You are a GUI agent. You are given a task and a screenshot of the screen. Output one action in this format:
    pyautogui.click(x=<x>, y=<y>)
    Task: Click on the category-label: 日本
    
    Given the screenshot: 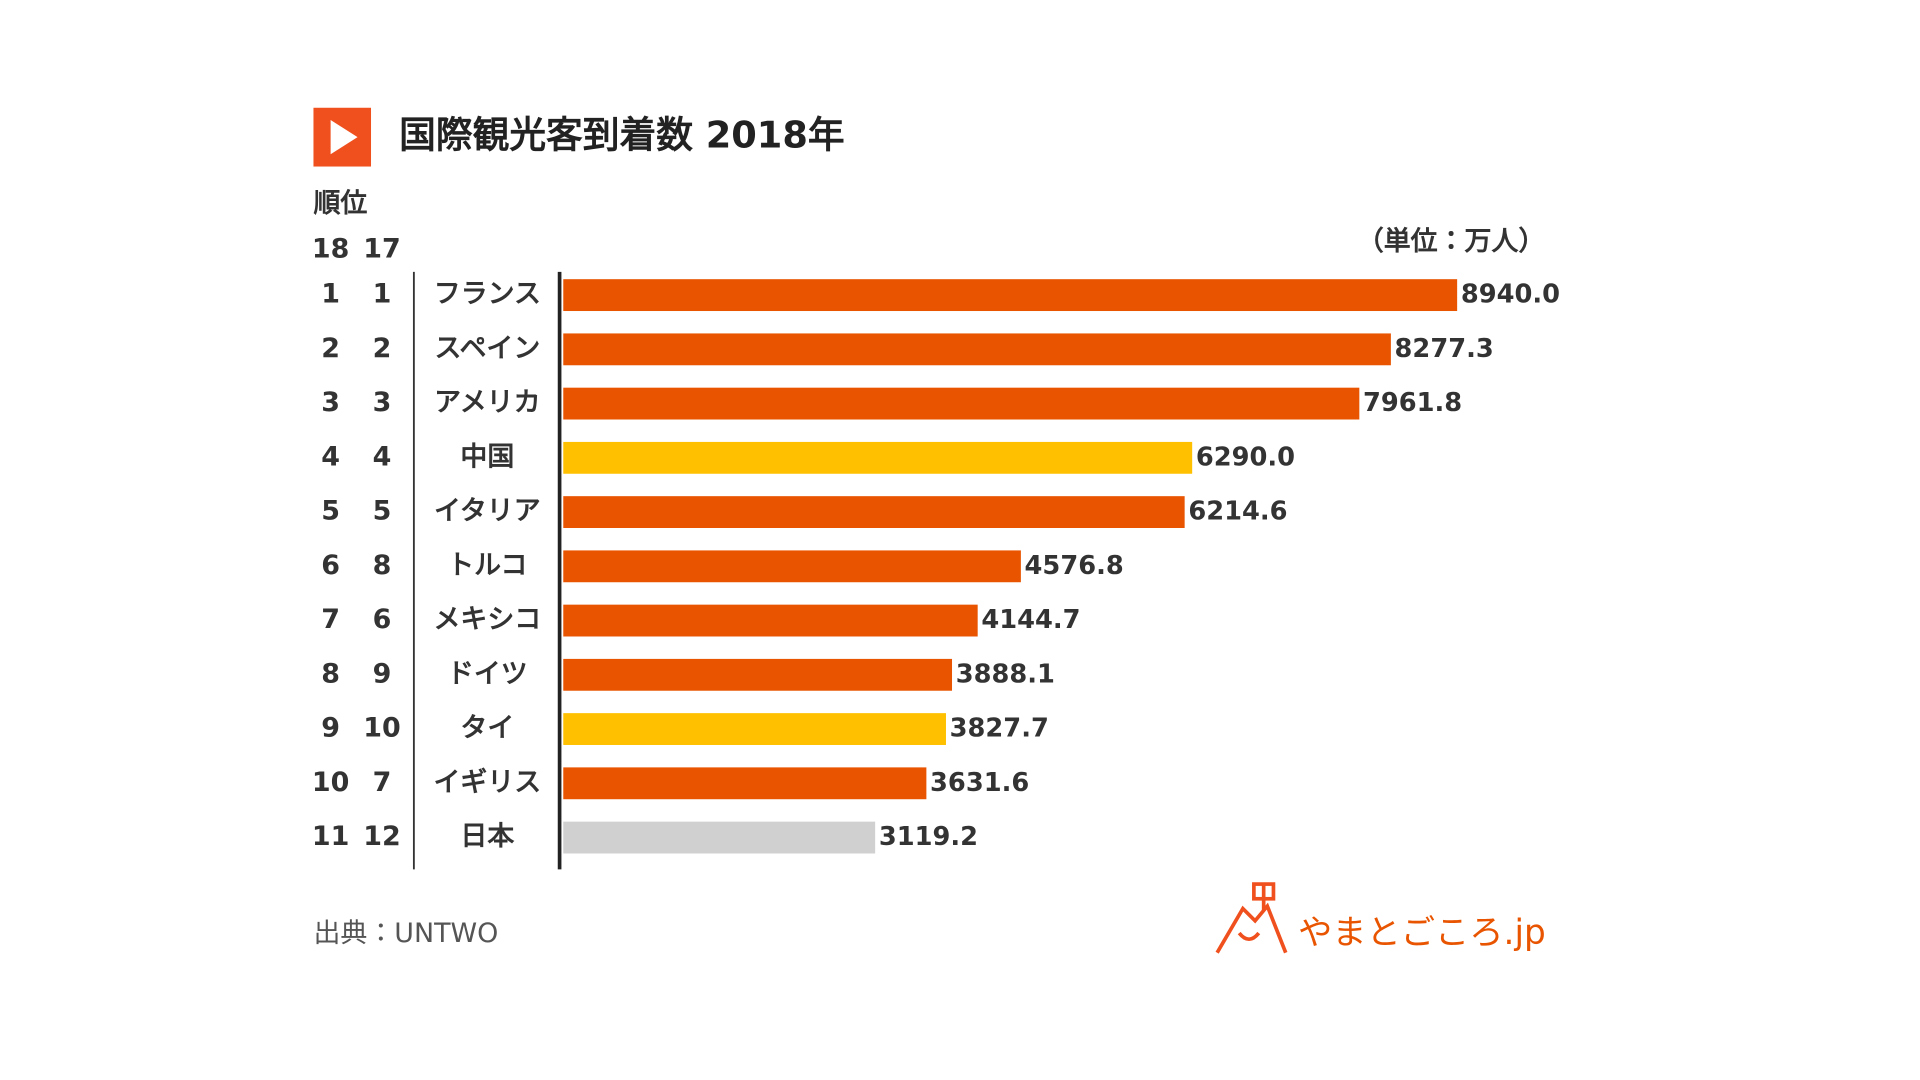 What is the action you would take?
    pyautogui.click(x=487, y=836)
    